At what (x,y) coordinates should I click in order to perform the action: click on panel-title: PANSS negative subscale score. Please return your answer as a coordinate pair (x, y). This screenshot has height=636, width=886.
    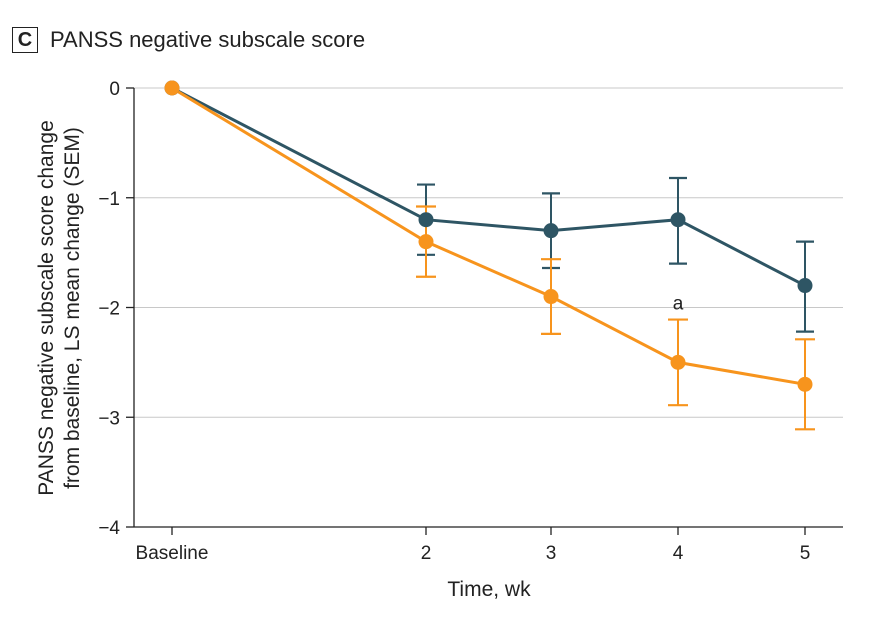
    Looking at the image, I should click on (208, 39).